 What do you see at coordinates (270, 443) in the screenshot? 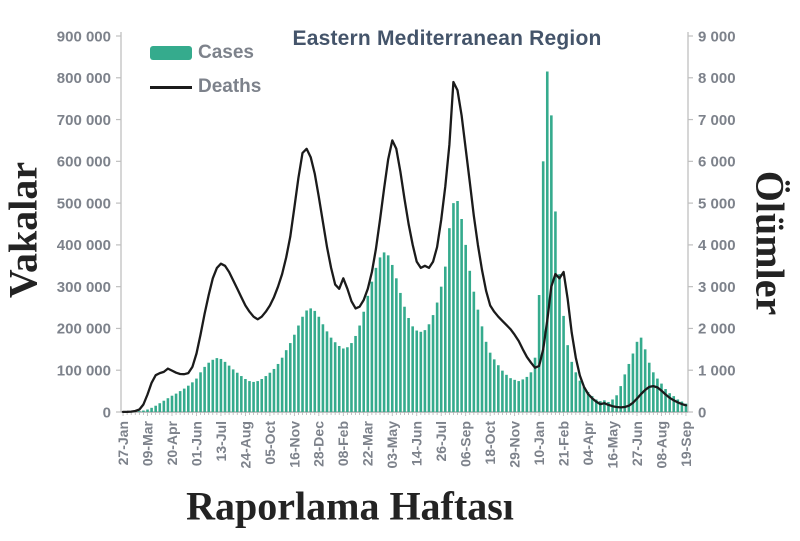
I see `x-tick-label: 05-Oct` at bounding box center [270, 443].